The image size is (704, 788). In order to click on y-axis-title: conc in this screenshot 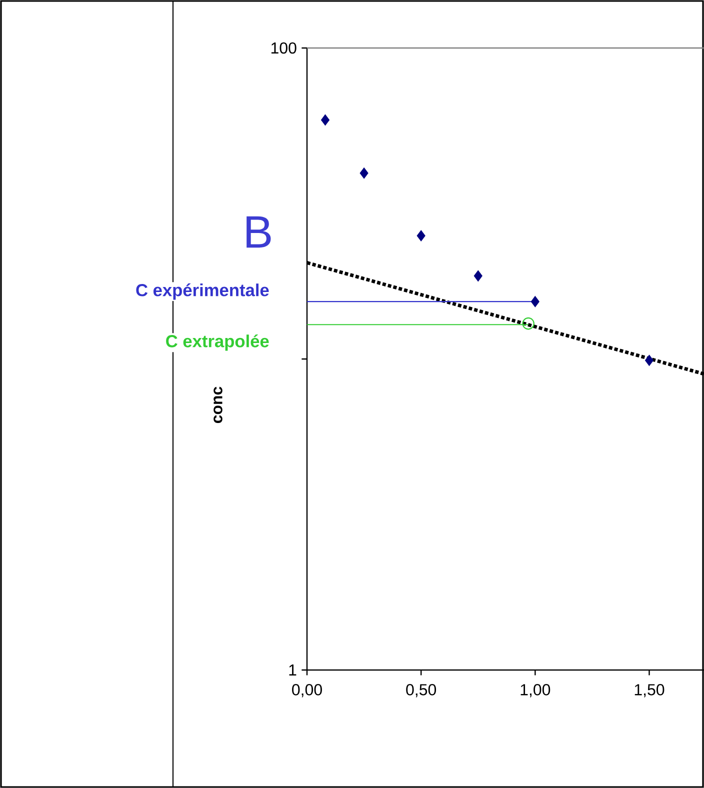, I will do `click(218, 405)`.